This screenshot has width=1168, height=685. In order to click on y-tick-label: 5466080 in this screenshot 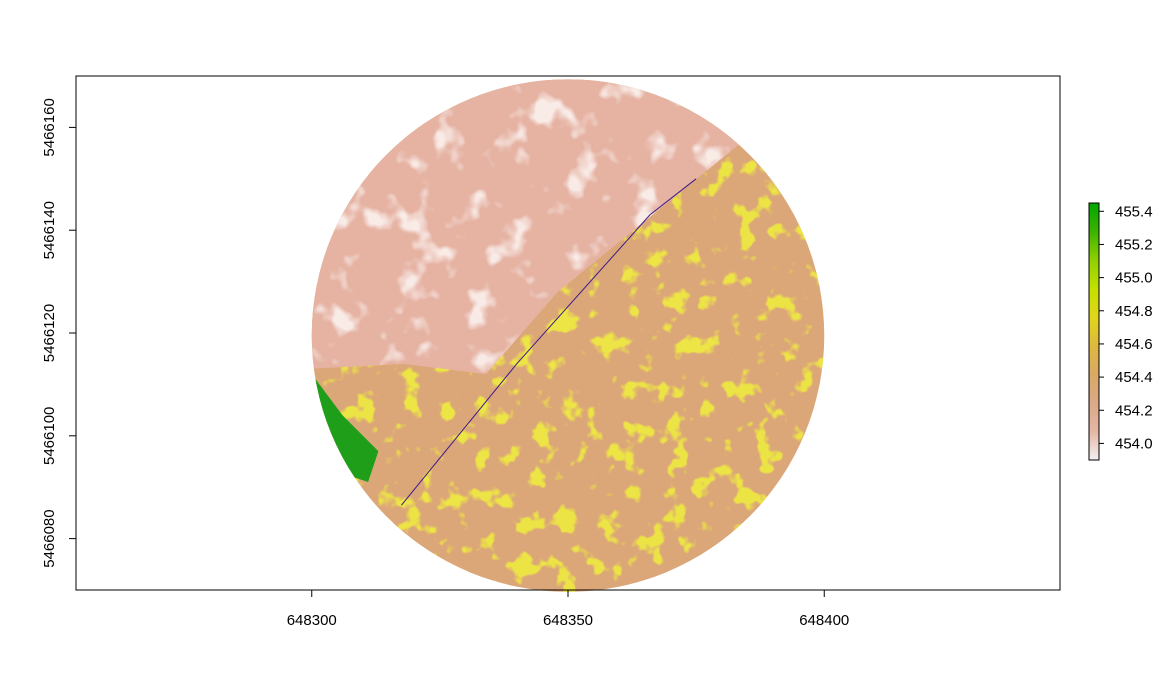, I will do `click(49, 538)`.